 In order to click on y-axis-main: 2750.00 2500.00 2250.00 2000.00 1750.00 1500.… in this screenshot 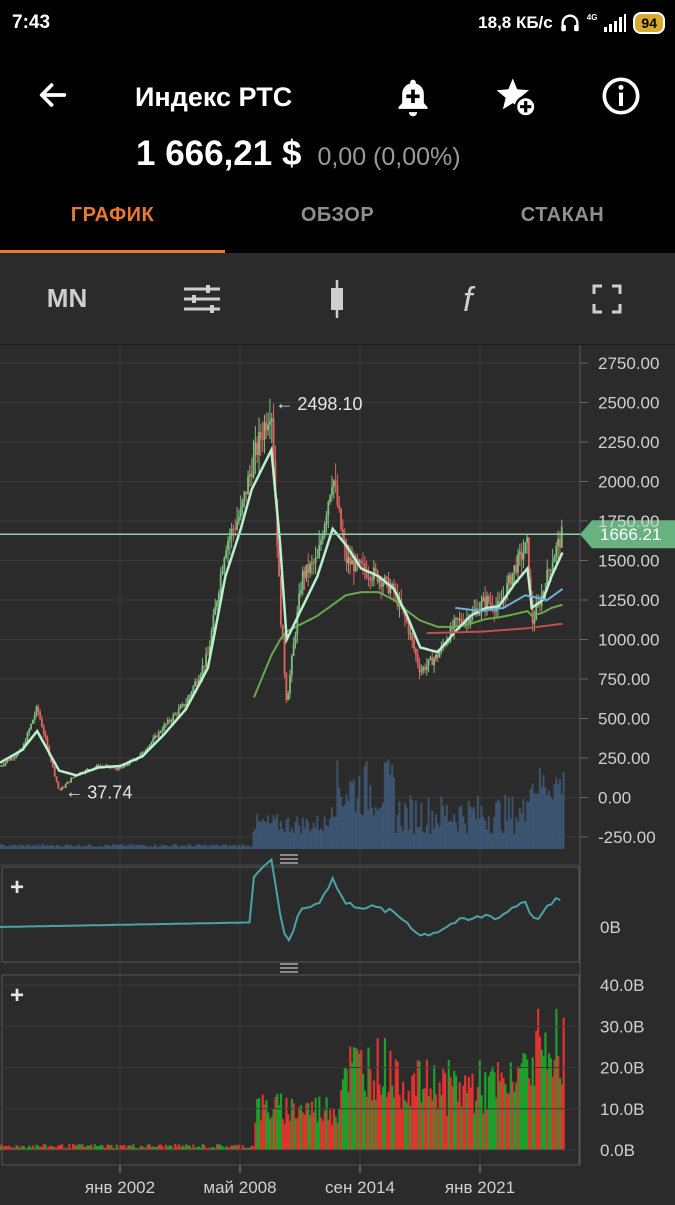, I will do `click(628, 600)`.